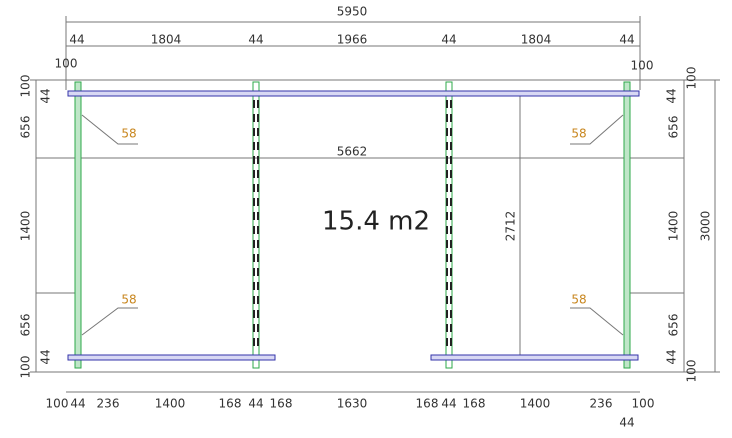 The image size is (732, 438). What do you see at coordinates (706, 226) in the screenshot?
I see `overall-depth: 3000` at bounding box center [706, 226].